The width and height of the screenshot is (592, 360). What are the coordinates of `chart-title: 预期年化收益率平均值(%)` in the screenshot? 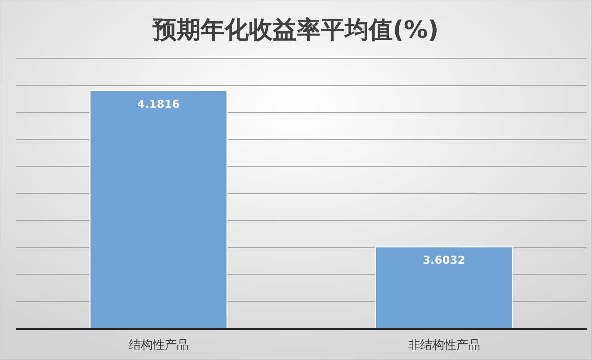 It's located at (295, 30).